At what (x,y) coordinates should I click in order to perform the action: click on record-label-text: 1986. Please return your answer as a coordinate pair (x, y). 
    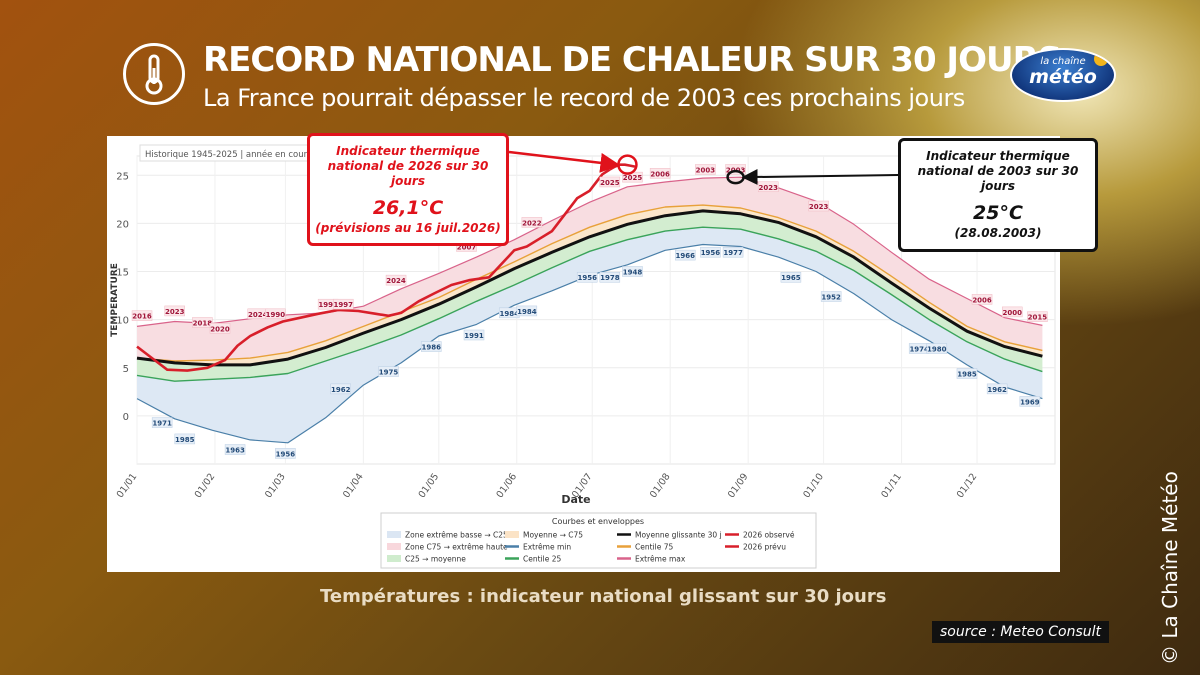
    Looking at the image, I should click on (432, 348).